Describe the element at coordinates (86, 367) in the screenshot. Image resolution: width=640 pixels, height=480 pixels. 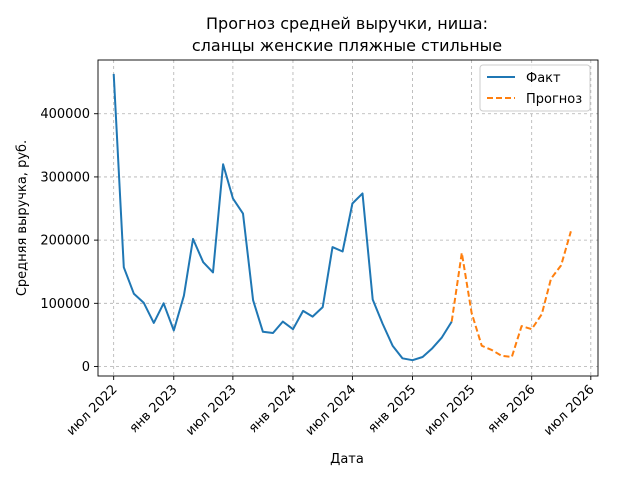
I see `y-tick-label: 0` at that location.